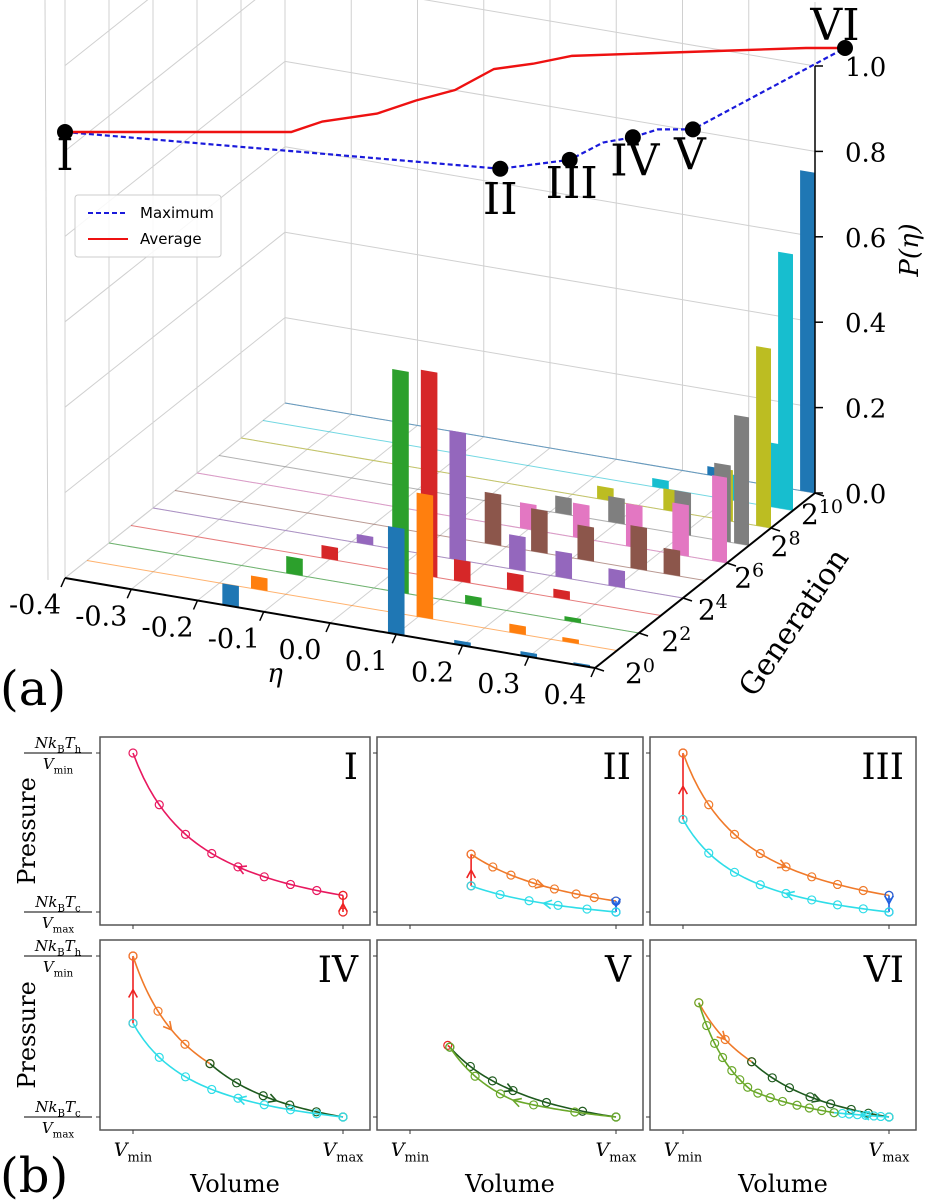 The width and height of the screenshot is (926, 1200). Describe the element at coordinates (171, 239) in the screenshot. I see `legend-label: Average` at that location.